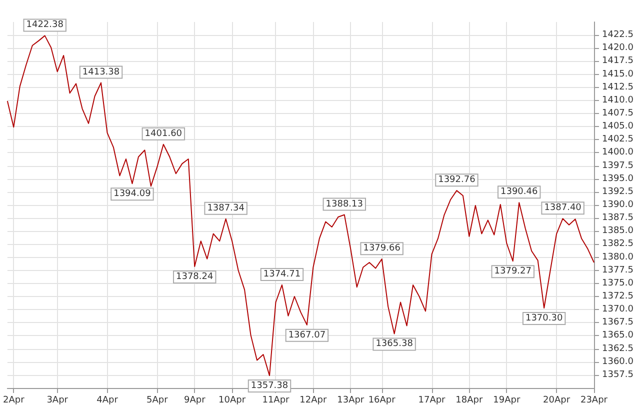 The width and height of the screenshot is (640, 410). I want to click on x-tick-label: 11Apr, so click(276, 401).